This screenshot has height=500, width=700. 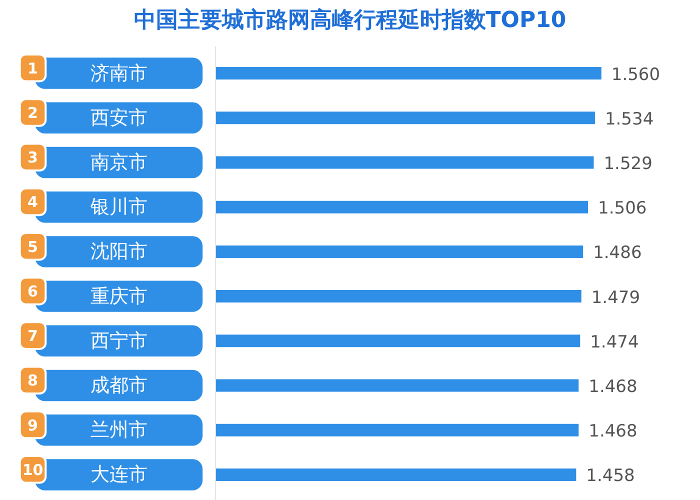 I want to click on y-tick-label: 大连市, so click(x=119, y=475).